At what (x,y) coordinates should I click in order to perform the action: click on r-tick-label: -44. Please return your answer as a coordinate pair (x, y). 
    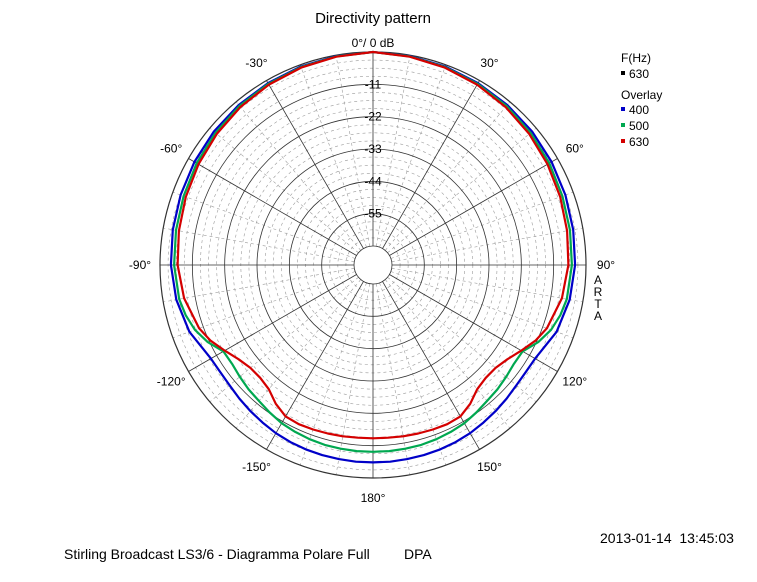
    Looking at the image, I should click on (373, 181).